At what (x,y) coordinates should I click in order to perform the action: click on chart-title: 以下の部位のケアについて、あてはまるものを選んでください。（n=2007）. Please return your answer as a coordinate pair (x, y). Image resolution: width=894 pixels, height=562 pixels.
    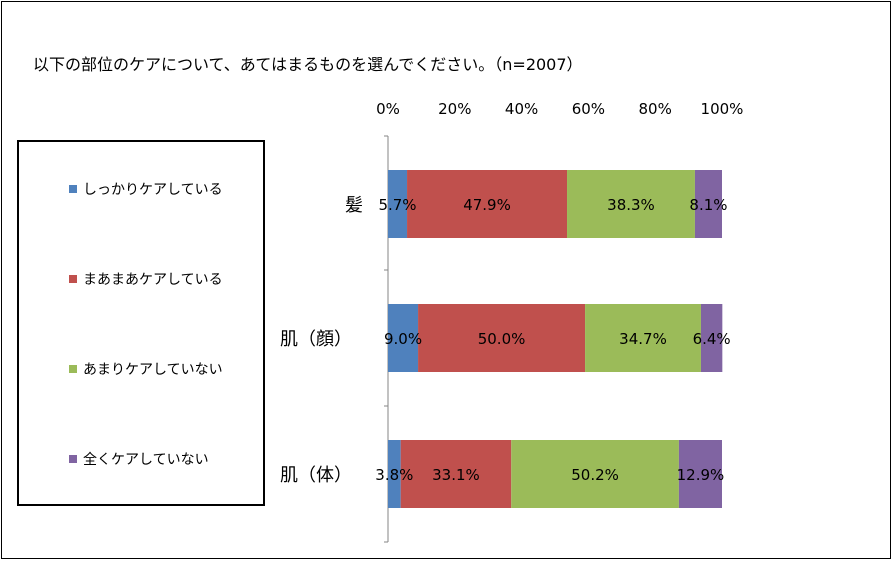
    Looking at the image, I should click on (308, 64).